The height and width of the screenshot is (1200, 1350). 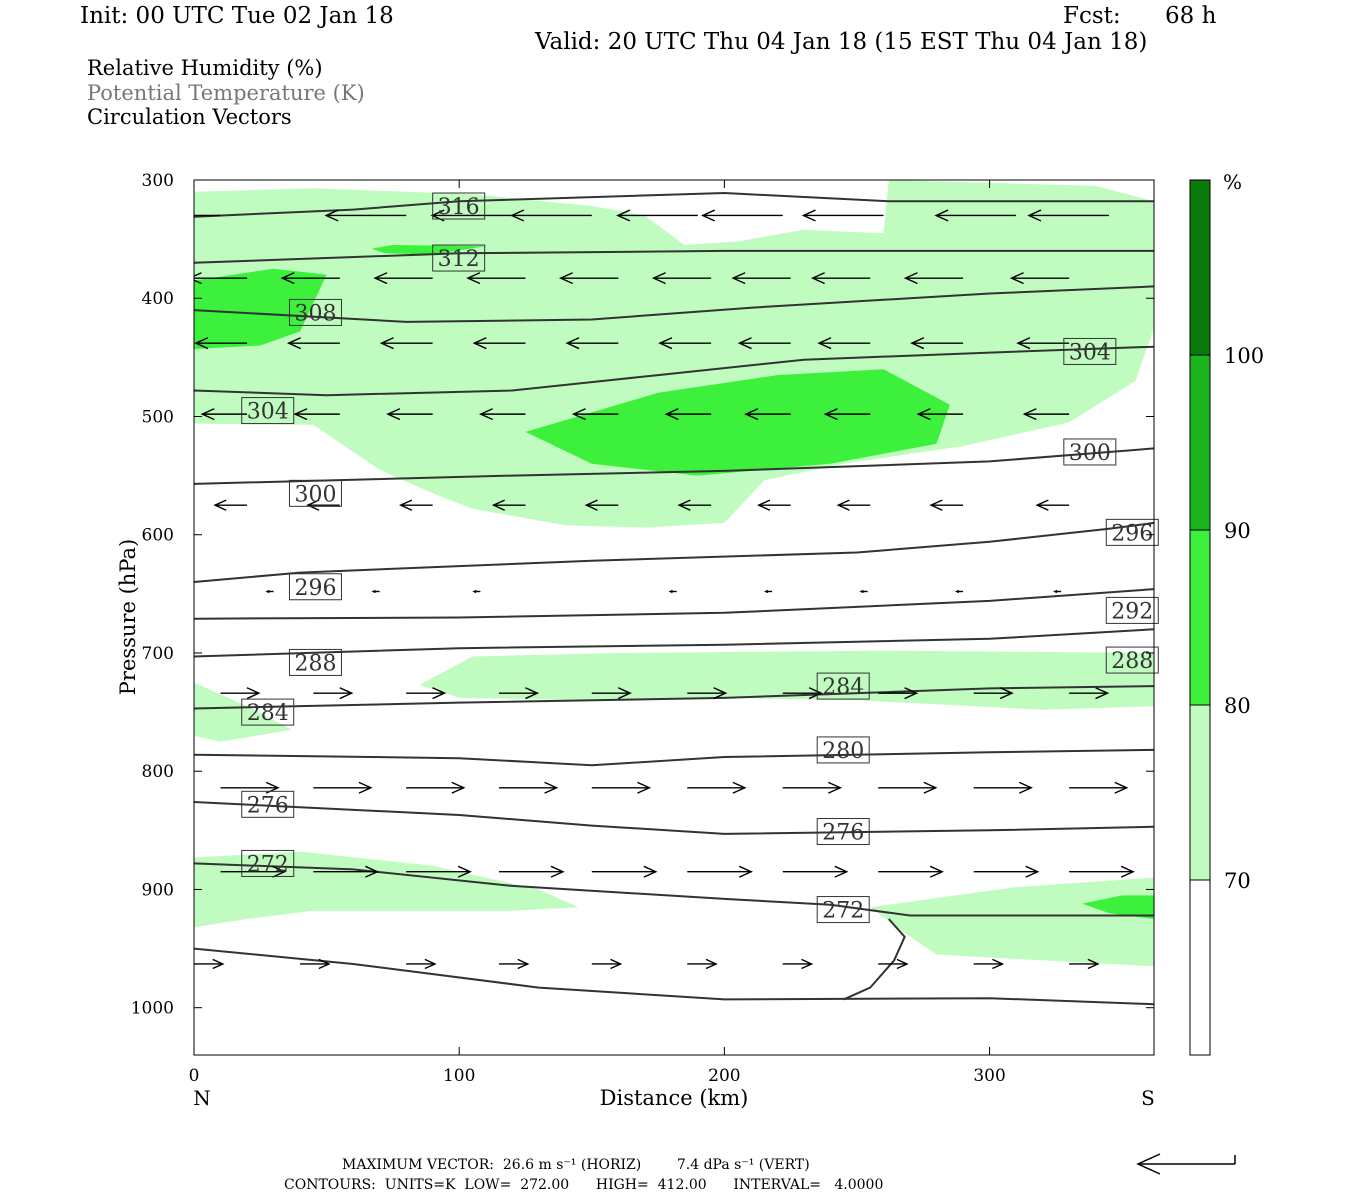 I want to click on theta-contour-bend, so click(x=874, y=959).